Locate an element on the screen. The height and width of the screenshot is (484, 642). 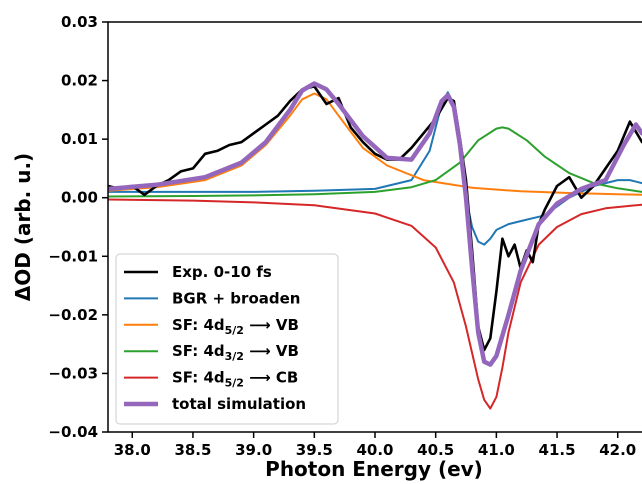
x-tick-label: 39.5 is located at coordinates (314, 450).